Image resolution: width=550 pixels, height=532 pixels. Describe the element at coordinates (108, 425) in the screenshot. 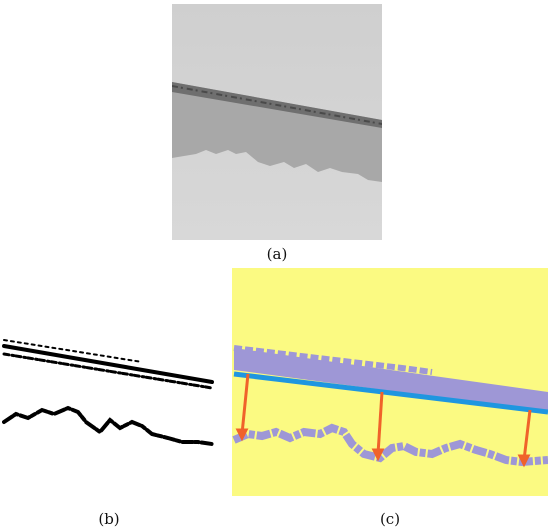

I see `bottom-boundary-trace` at that location.